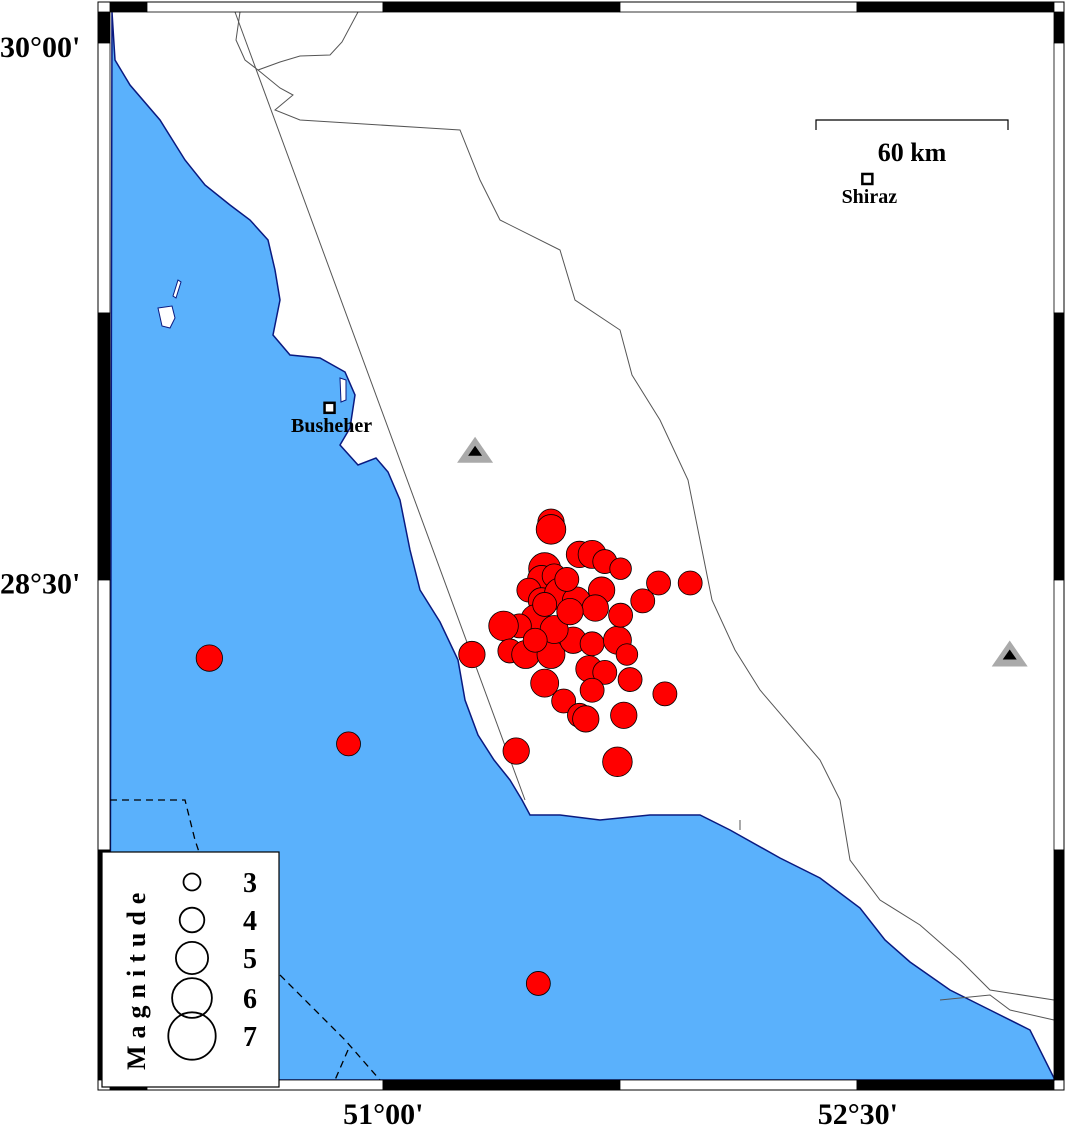 Image resolution: width=1066 pixels, height=1130 pixels. What do you see at coordinates (742, 551) in the screenshot?
I see `station-layer` at bounding box center [742, 551].